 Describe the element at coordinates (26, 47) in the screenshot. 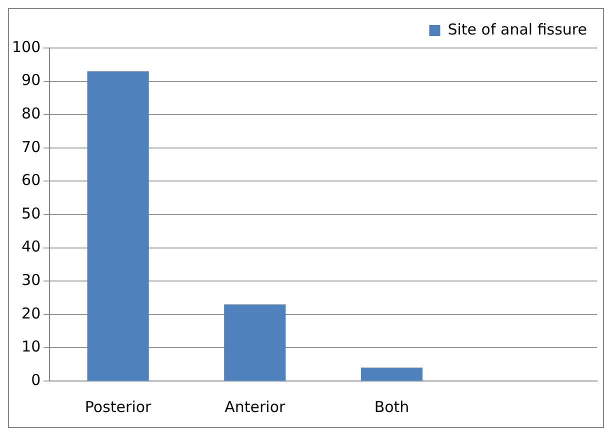

I see `y-tick-label: 100` at that location.